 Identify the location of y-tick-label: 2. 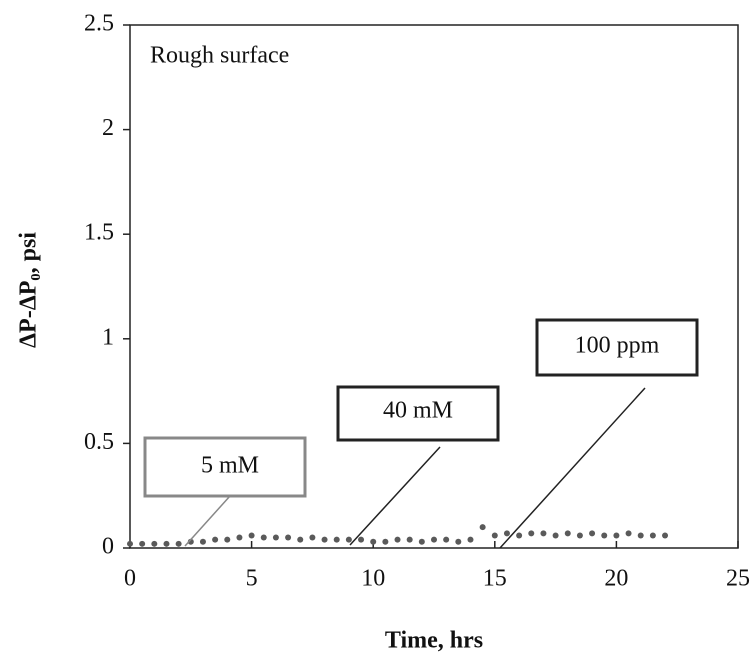
(108, 128).